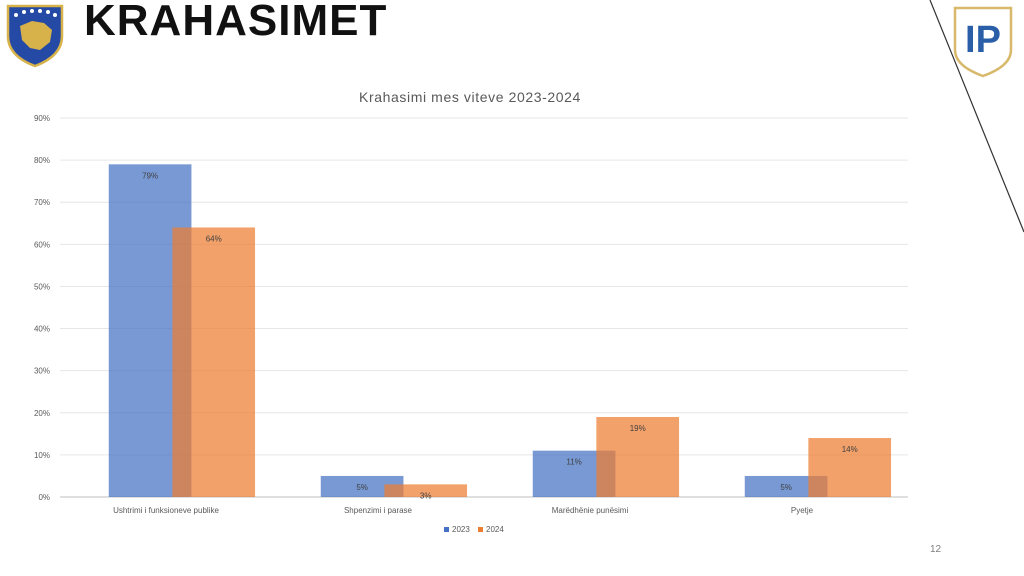 This screenshot has width=1024, height=576. Describe the element at coordinates (42, 118) in the screenshot. I see `y-tick-label: 90%` at that location.